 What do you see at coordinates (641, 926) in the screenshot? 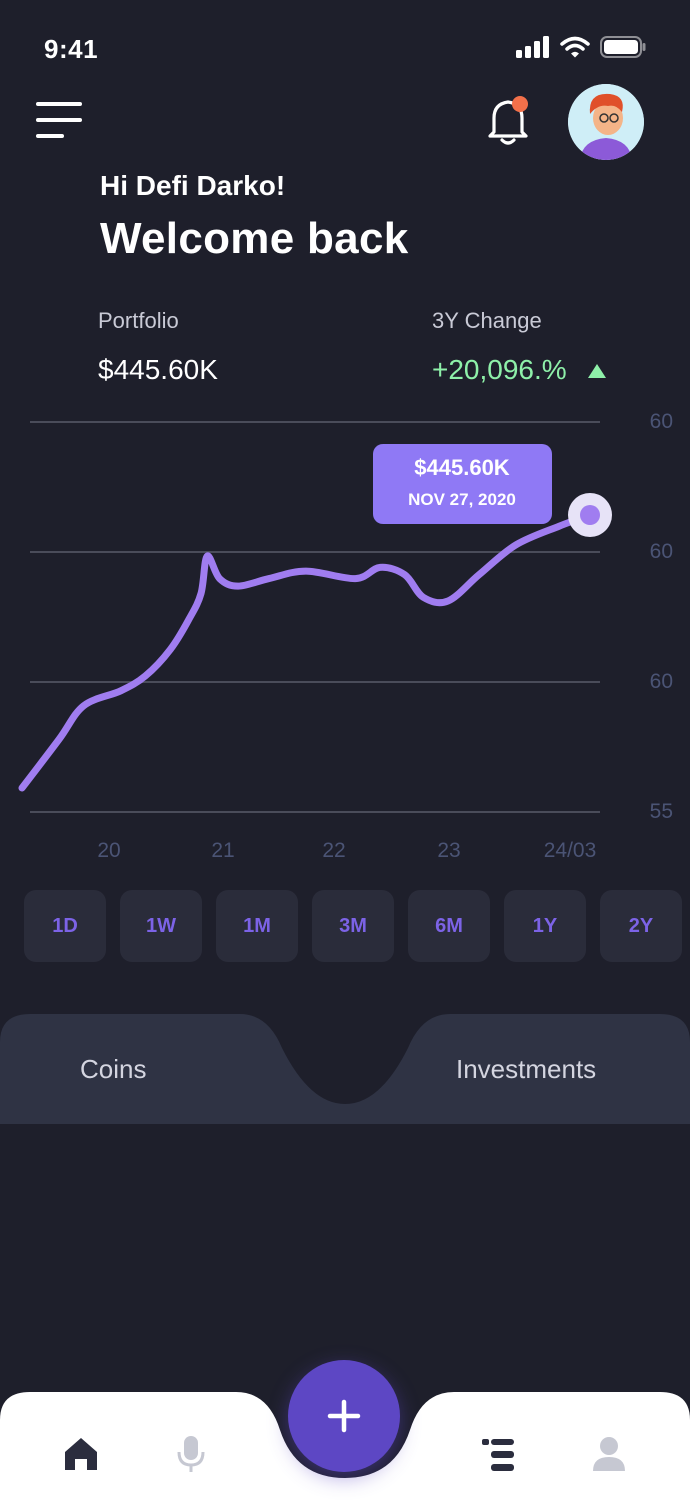
I see `timeframe-button-2y: 2Y` at bounding box center [641, 926].